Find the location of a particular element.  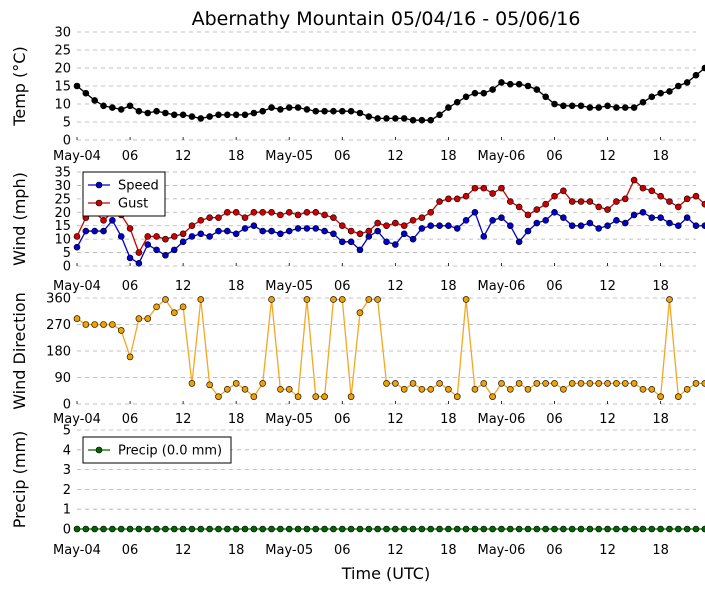

x-tick-label: May-05 is located at coordinates (289, 156).